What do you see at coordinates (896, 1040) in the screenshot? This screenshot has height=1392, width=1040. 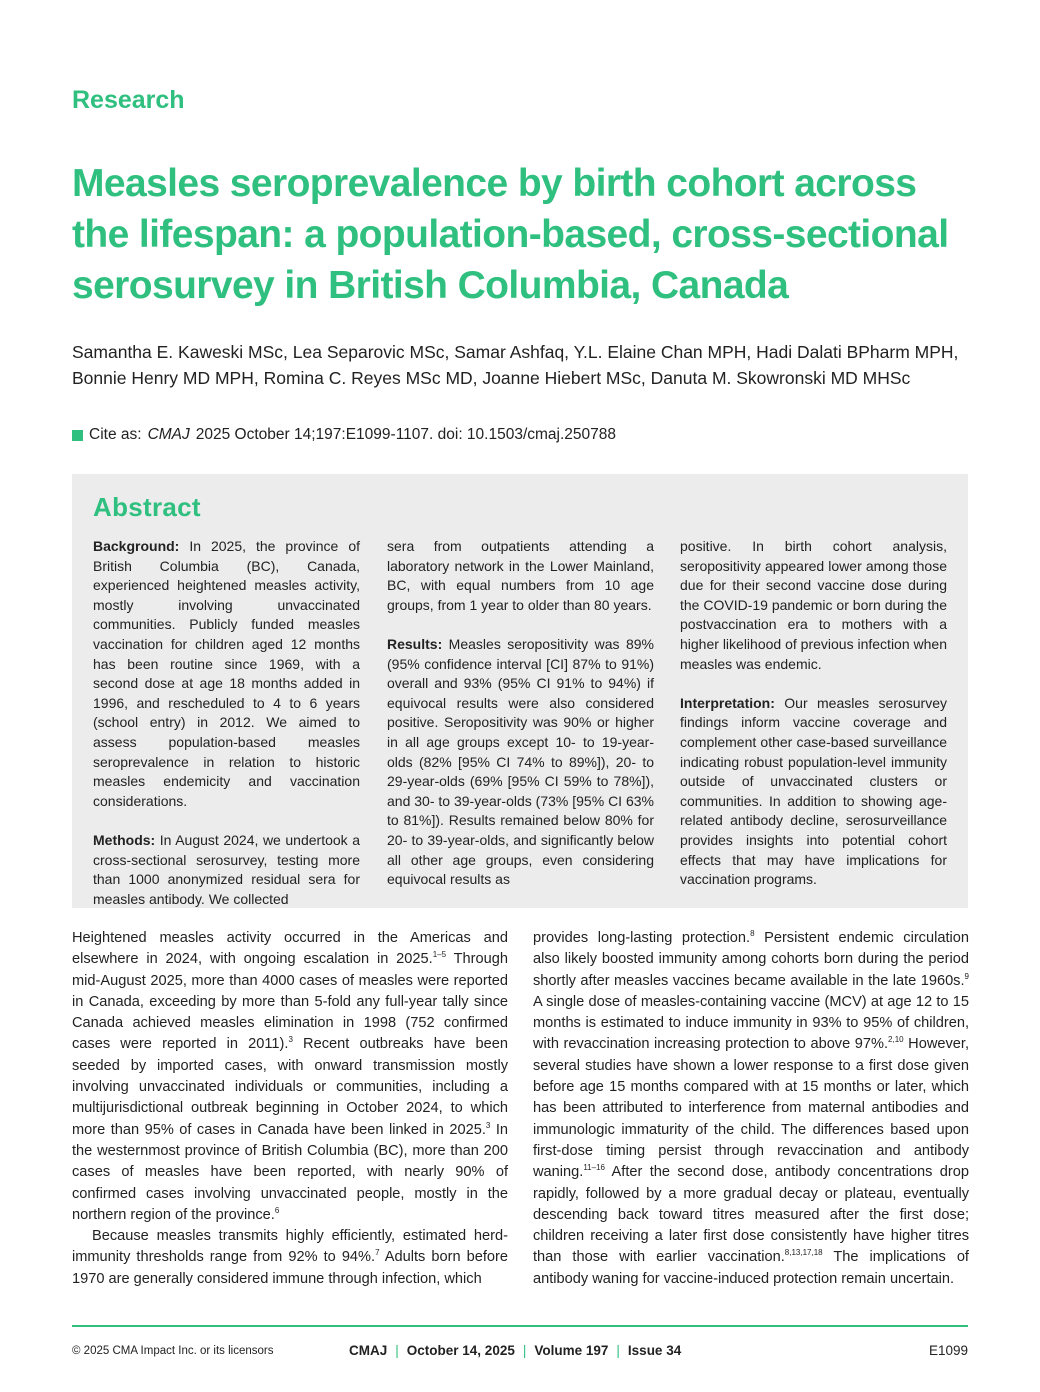 I see `reference-superscript: 2,10` at bounding box center [896, 1040].